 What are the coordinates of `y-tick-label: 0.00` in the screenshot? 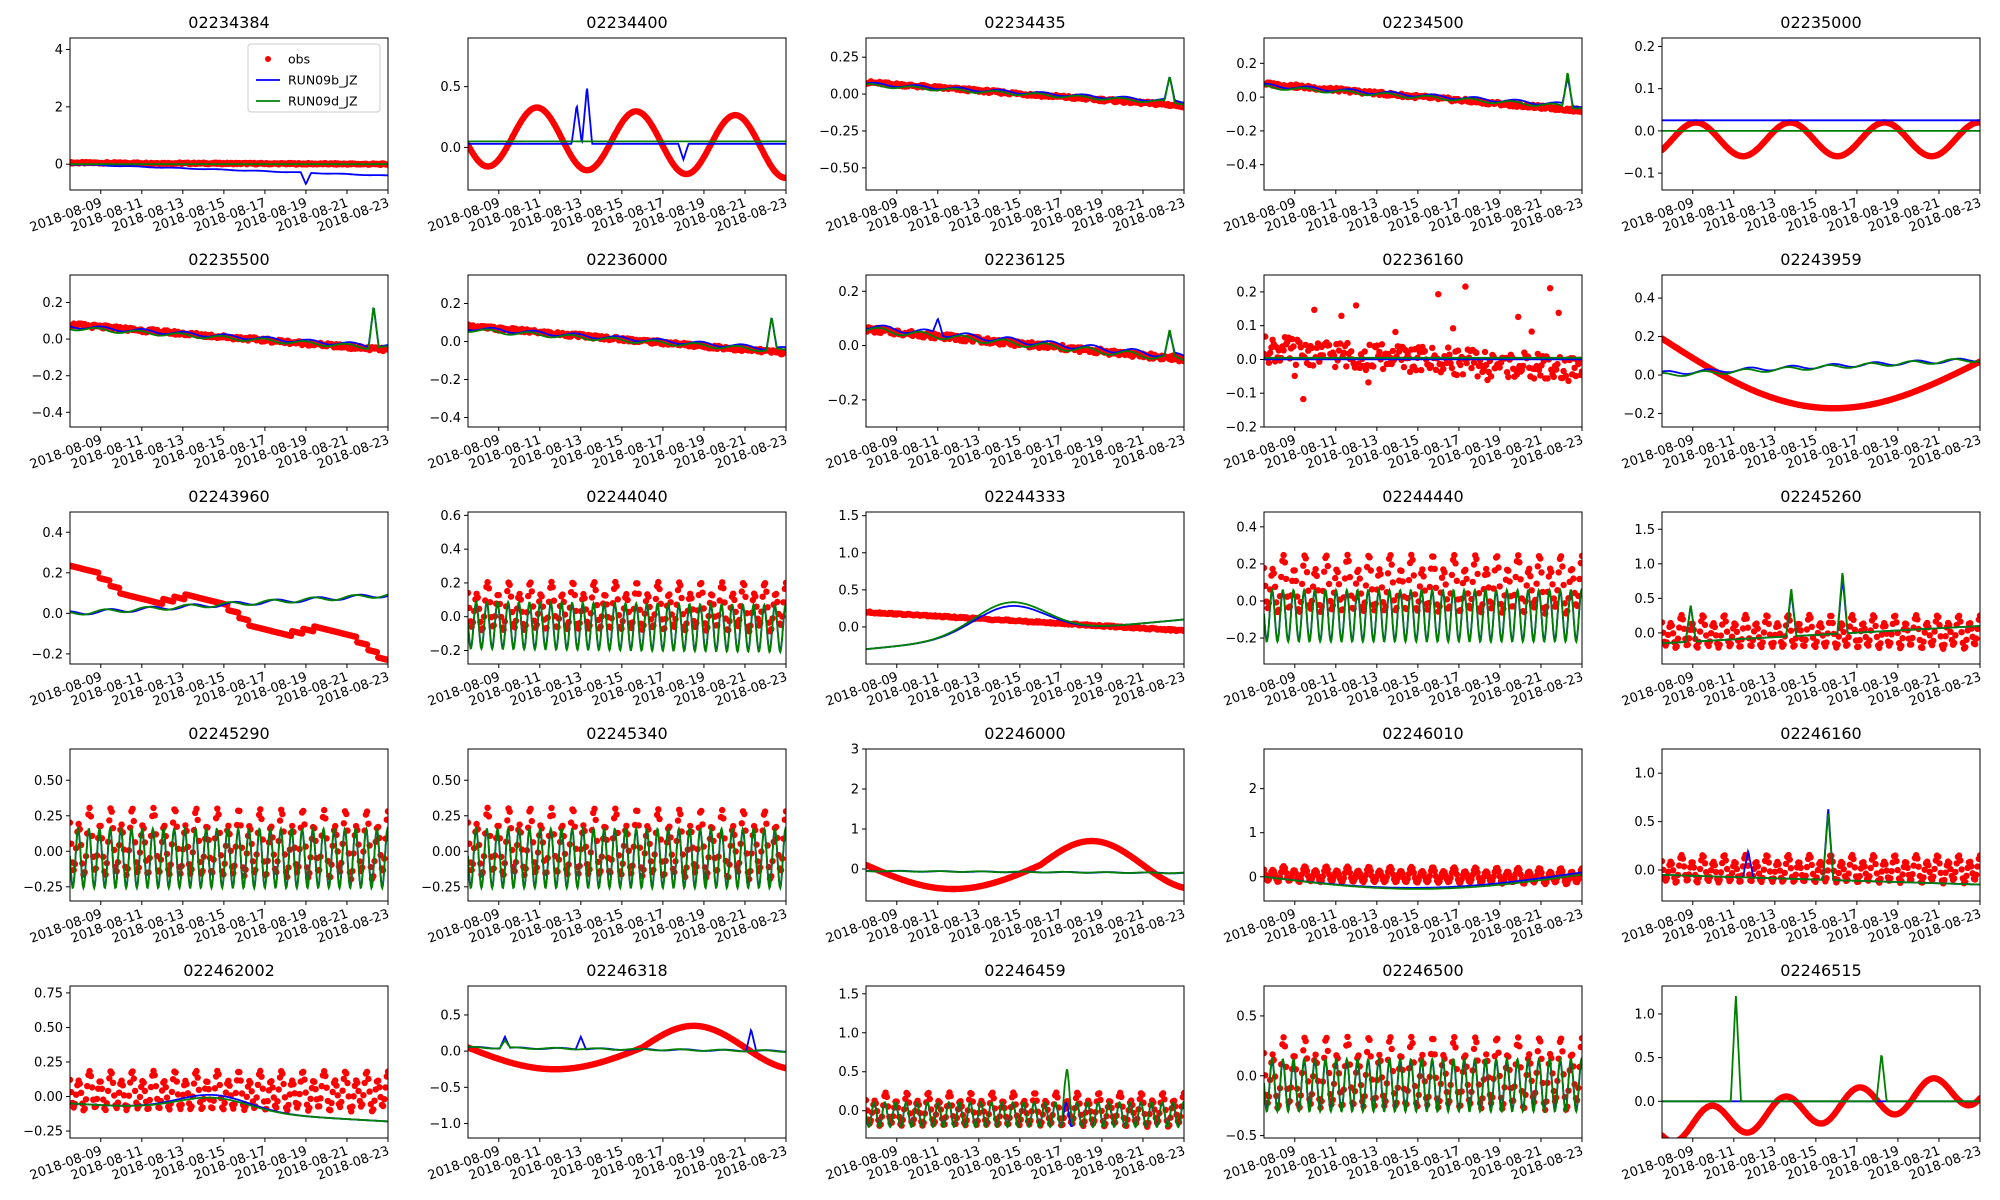 It's located at (446, 852).